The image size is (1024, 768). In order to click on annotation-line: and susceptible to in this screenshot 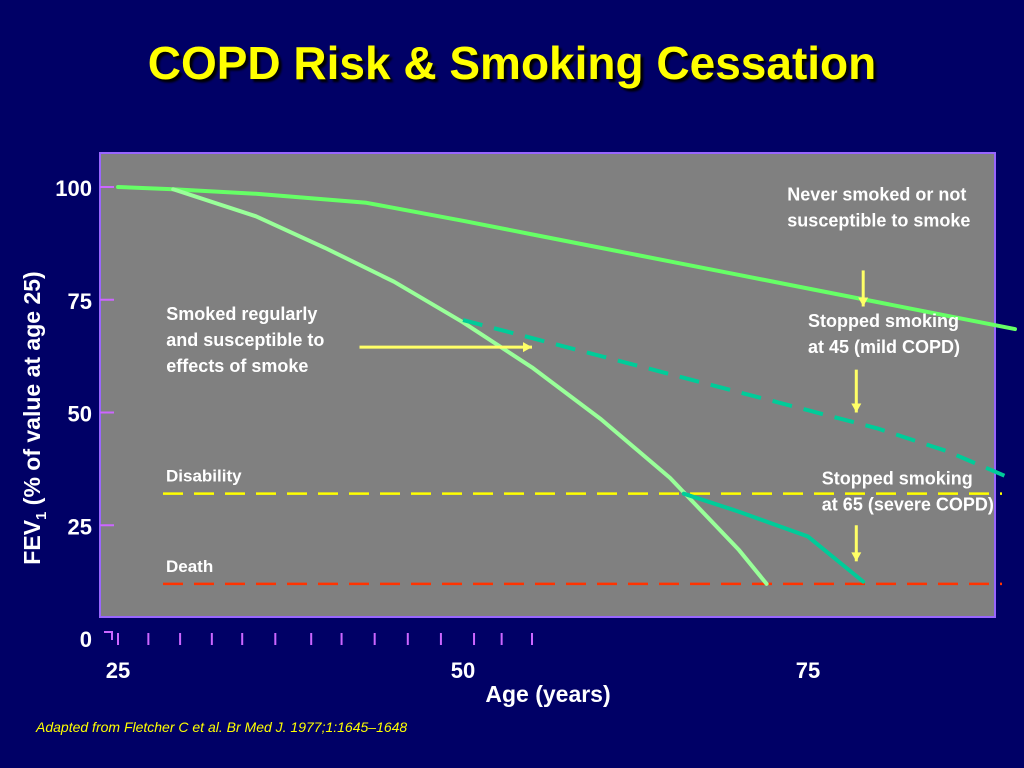, I will do `click(245, 340)`.